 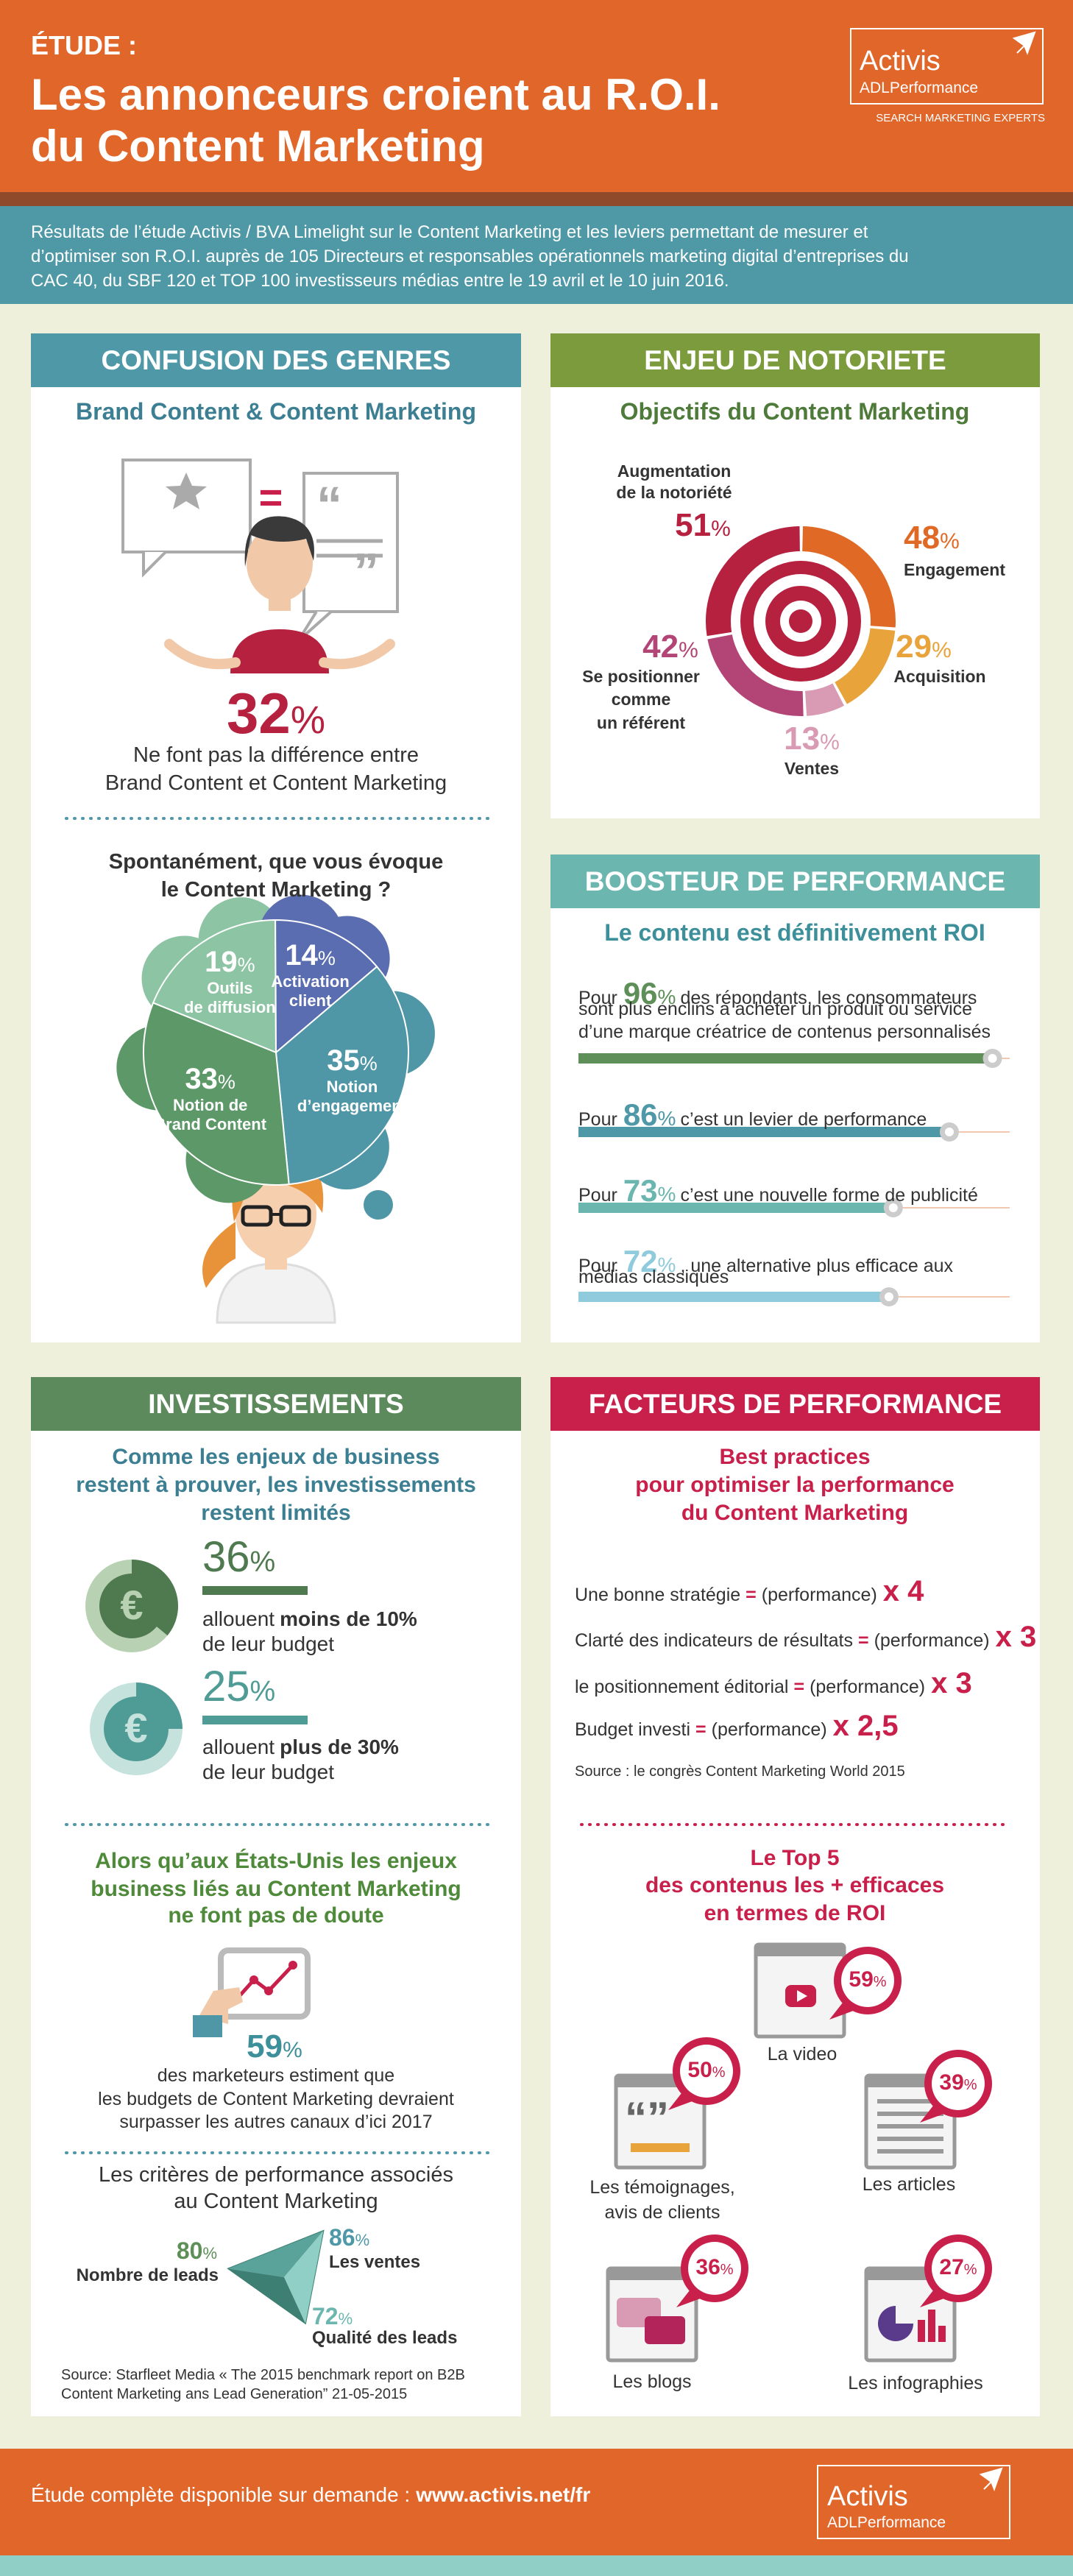 I want to click on percent: 25%, so click(x=238, y=1687).